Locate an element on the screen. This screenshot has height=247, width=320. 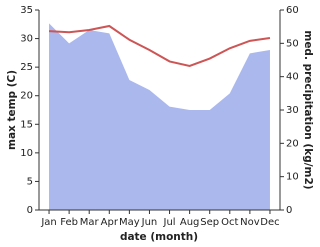
y2-tick-label: 40 is located at coordinates (292, 77).